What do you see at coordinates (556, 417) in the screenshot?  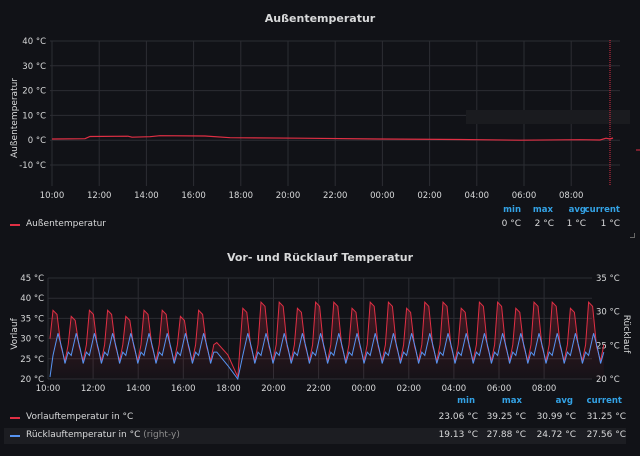 I see `series-avg: 30.99 °C` at bounding box center [556, 417].